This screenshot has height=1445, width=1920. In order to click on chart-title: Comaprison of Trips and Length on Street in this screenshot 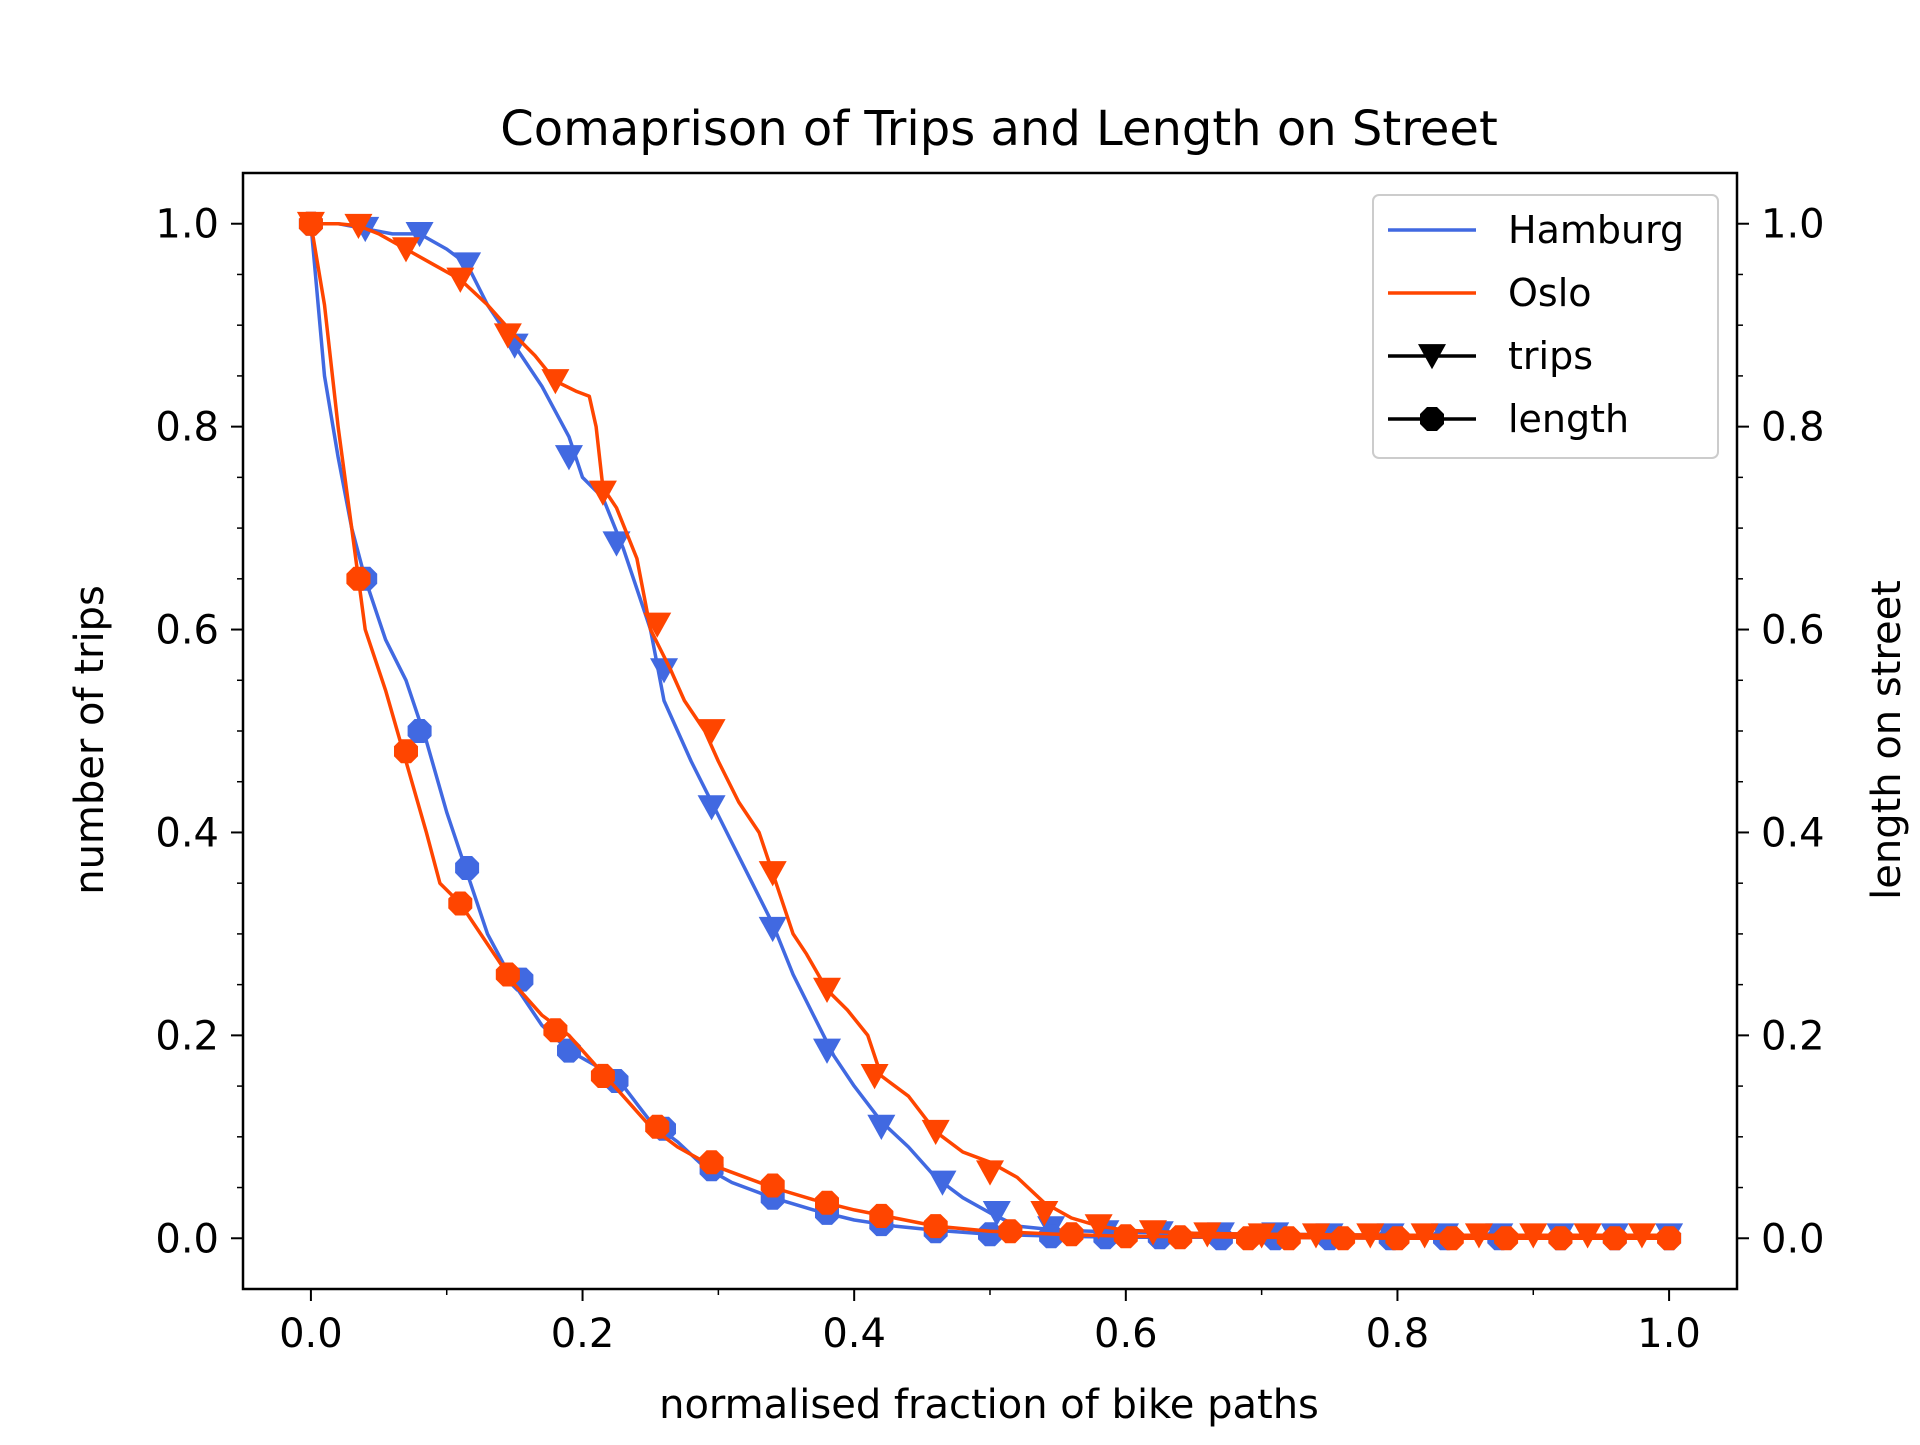, I will do `click(999, 129)`.